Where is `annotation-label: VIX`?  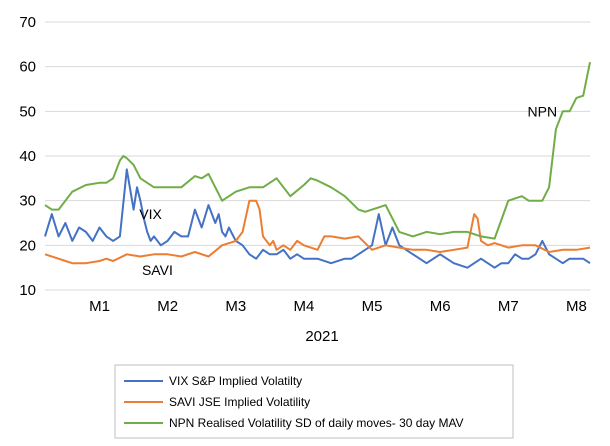 annotation-label: VIX is located at coordinates (150, 214).